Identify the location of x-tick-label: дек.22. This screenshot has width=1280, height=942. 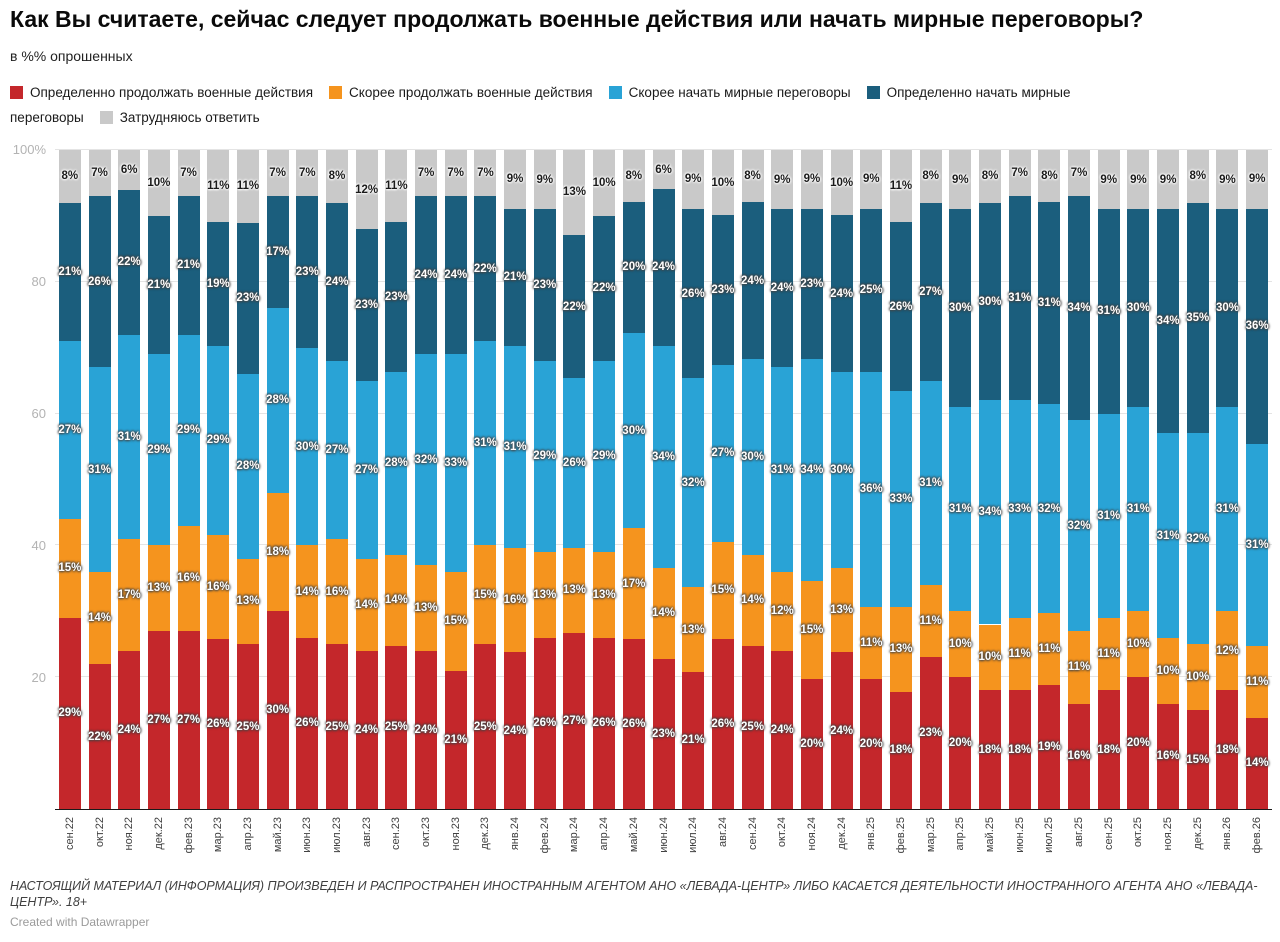
(158, 833).